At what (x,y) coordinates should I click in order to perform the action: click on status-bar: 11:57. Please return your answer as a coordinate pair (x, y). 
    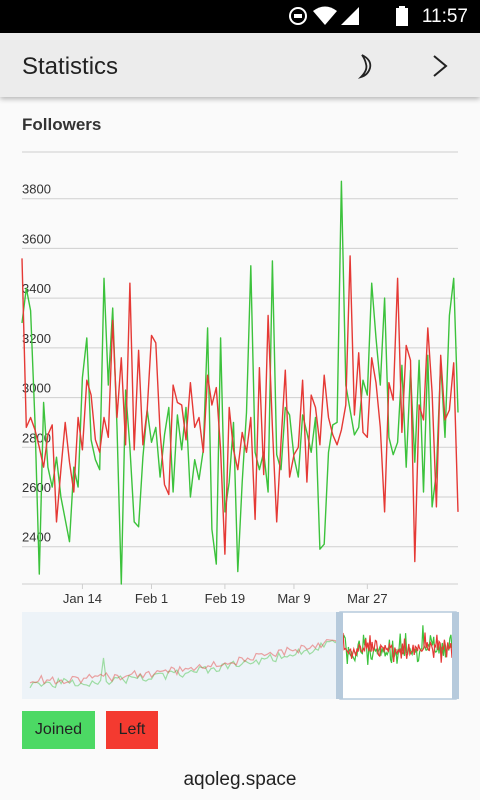
    Looking at the image, I should click on (240, 16).